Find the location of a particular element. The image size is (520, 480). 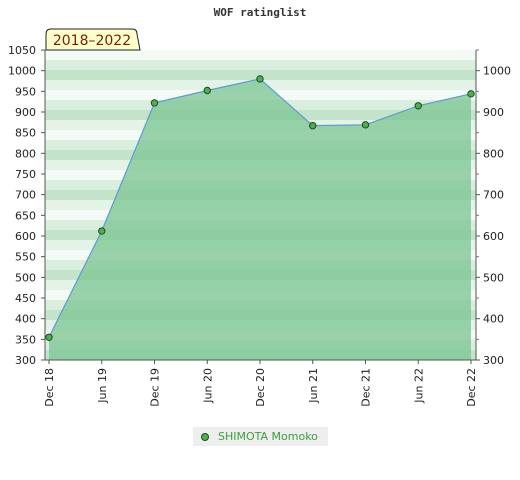

left-tick-label: 1050 is located at coordinates (22, 50).